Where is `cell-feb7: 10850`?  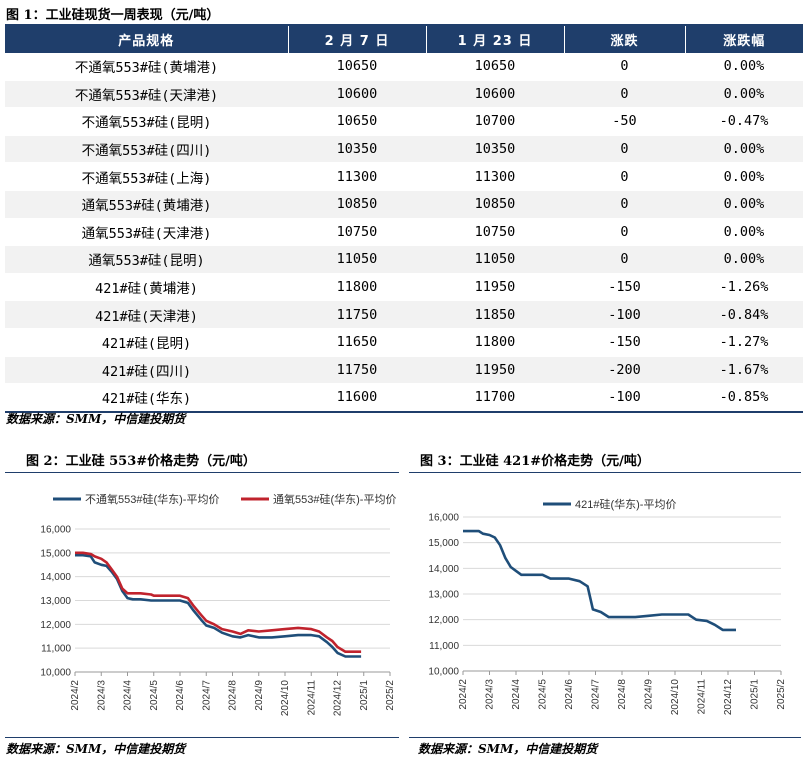
cell-feb7: 10850 is located at coordinates (357, 204).